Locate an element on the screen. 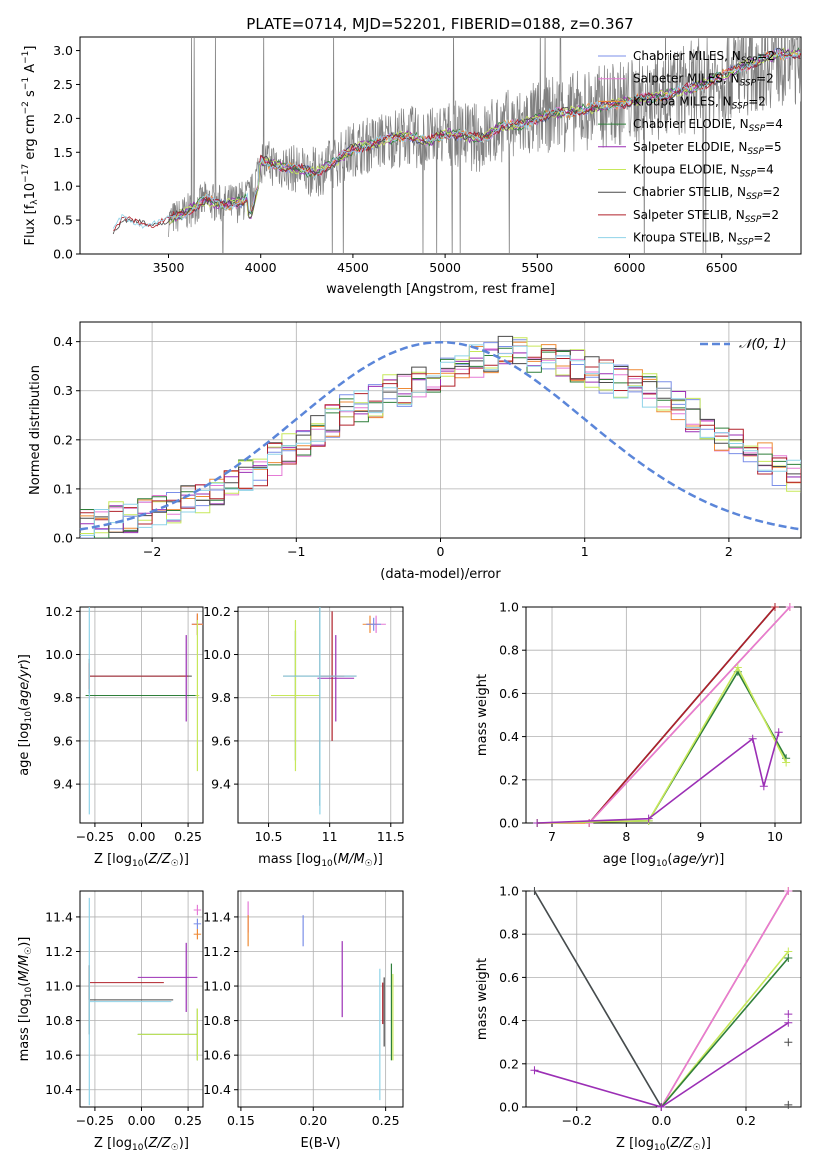 This screenshot has width=819, height=1170. y-tick-label: 11.4 is located at coordinates (217, 916).